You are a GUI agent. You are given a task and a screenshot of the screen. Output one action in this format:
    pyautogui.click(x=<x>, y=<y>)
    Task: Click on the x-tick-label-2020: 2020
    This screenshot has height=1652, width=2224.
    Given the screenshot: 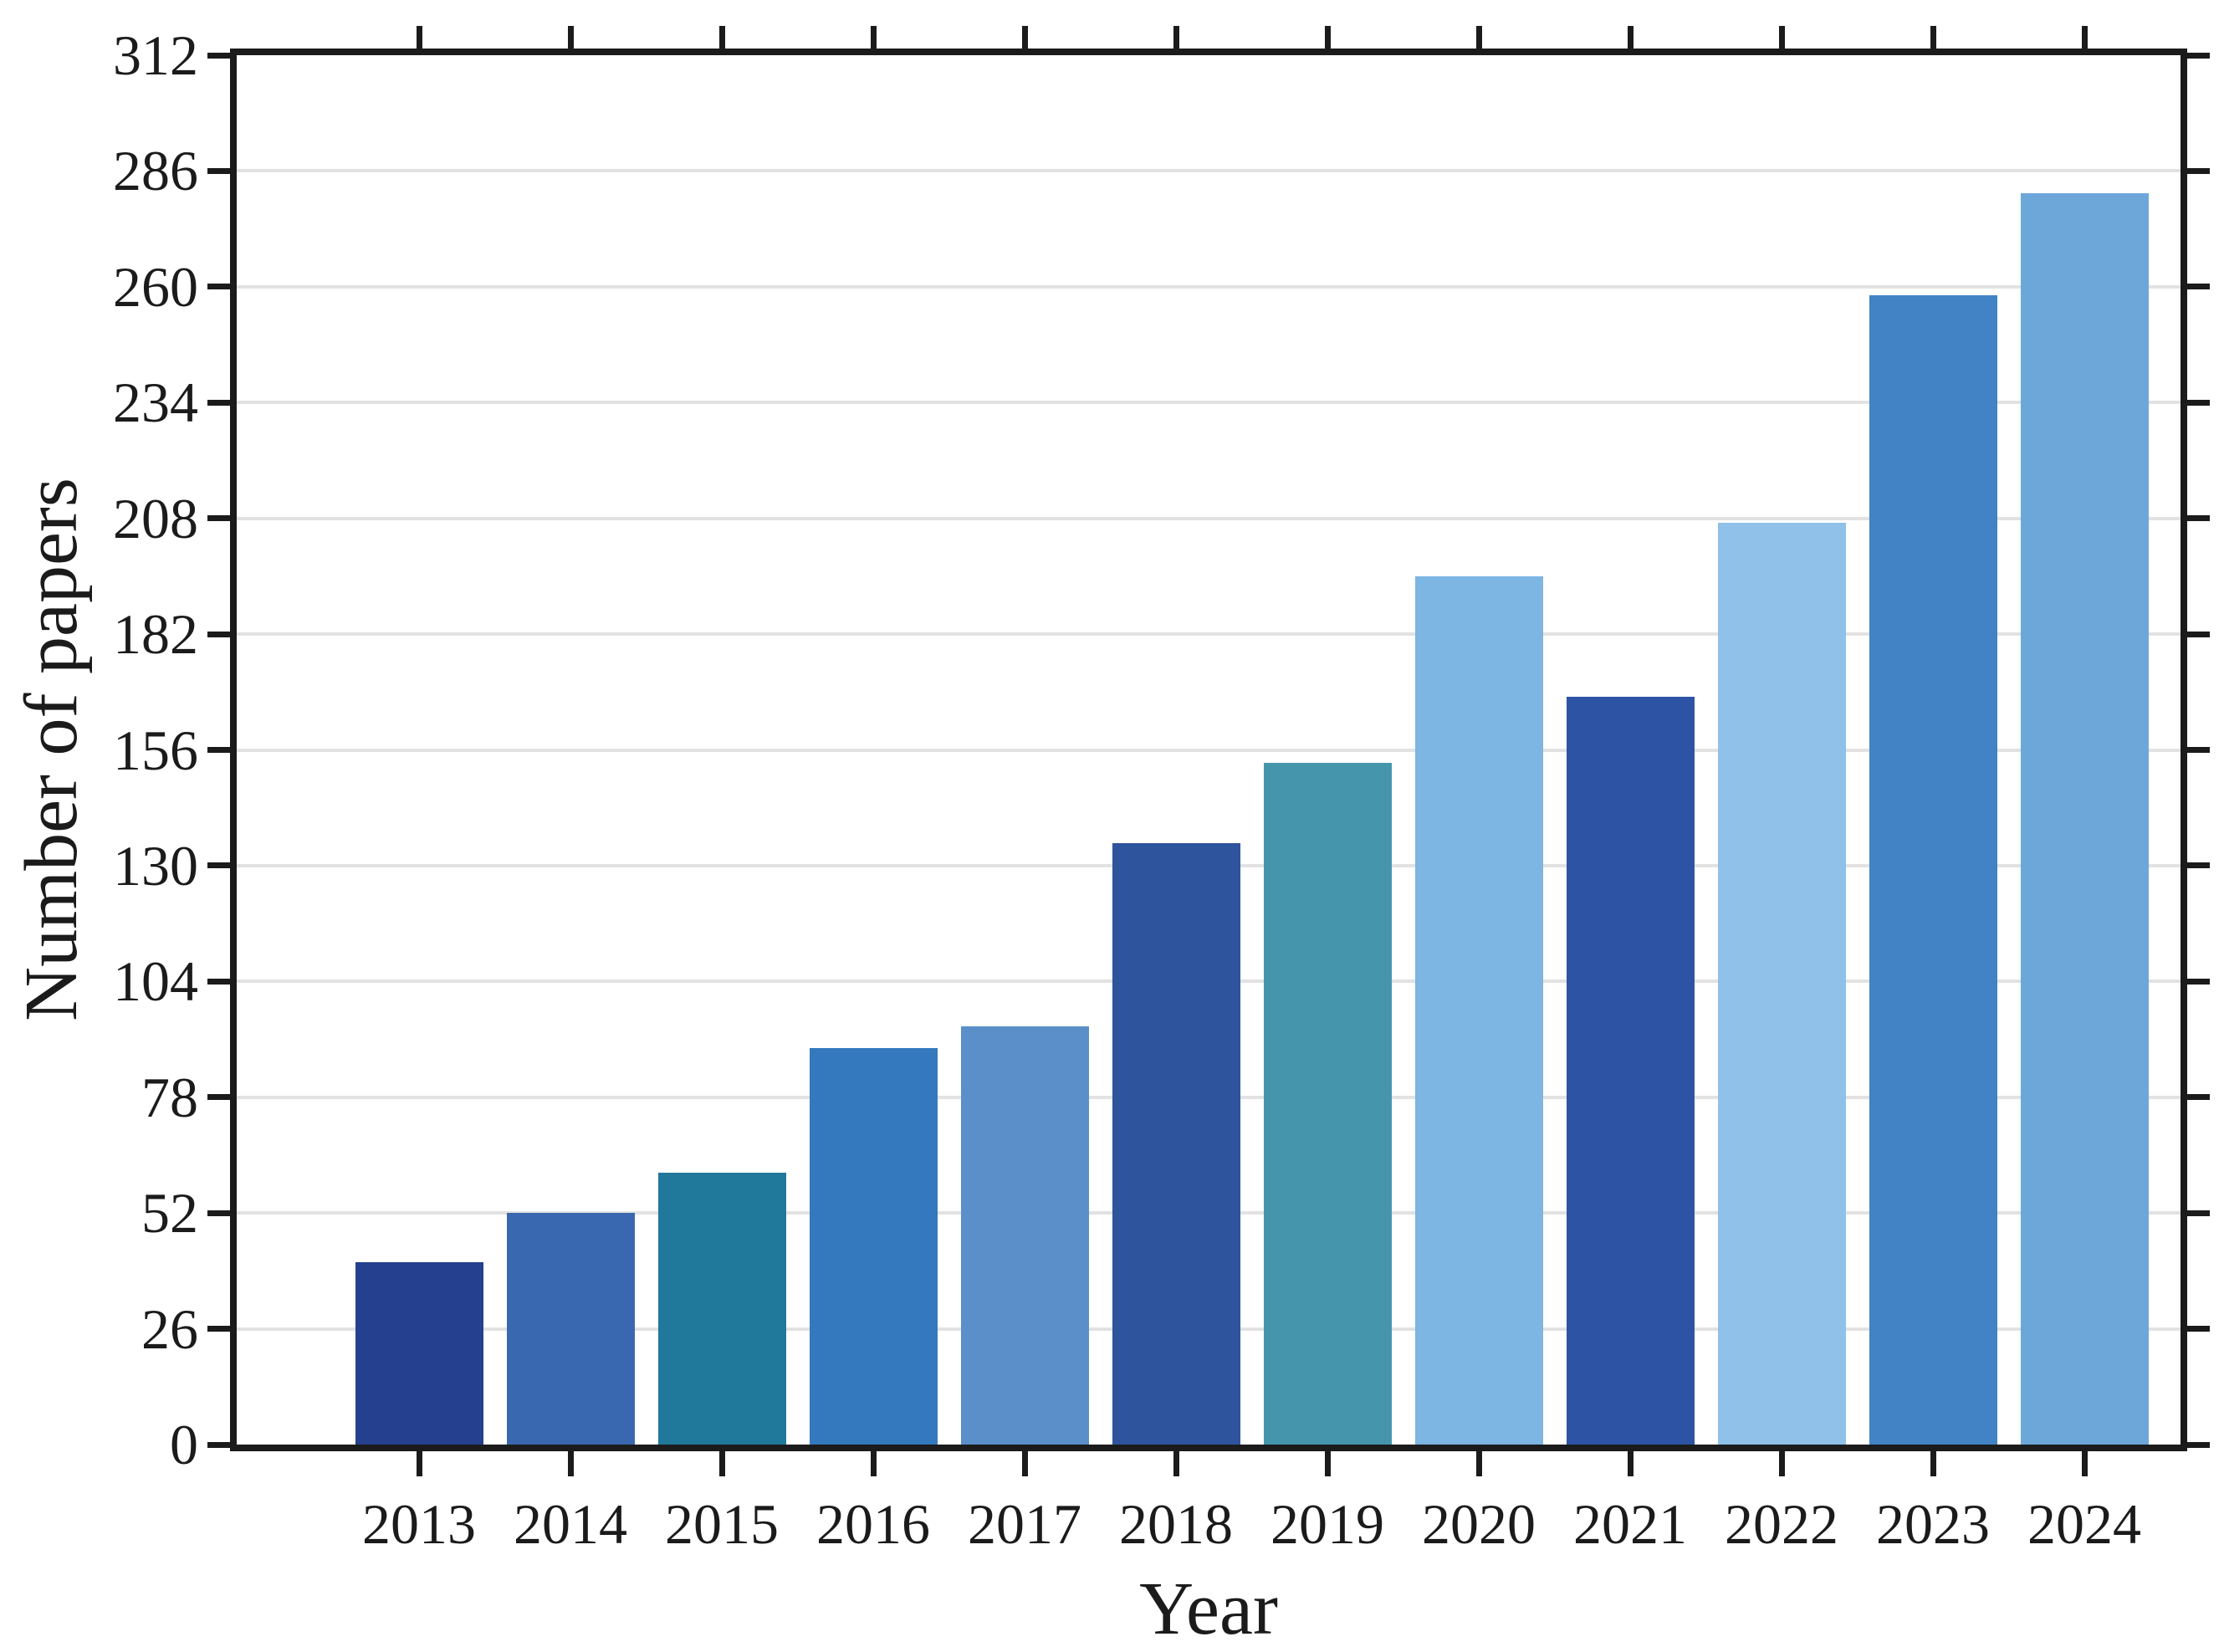 What is the action you would take?
    pyautogui.click(x=1479, y=1524)
    